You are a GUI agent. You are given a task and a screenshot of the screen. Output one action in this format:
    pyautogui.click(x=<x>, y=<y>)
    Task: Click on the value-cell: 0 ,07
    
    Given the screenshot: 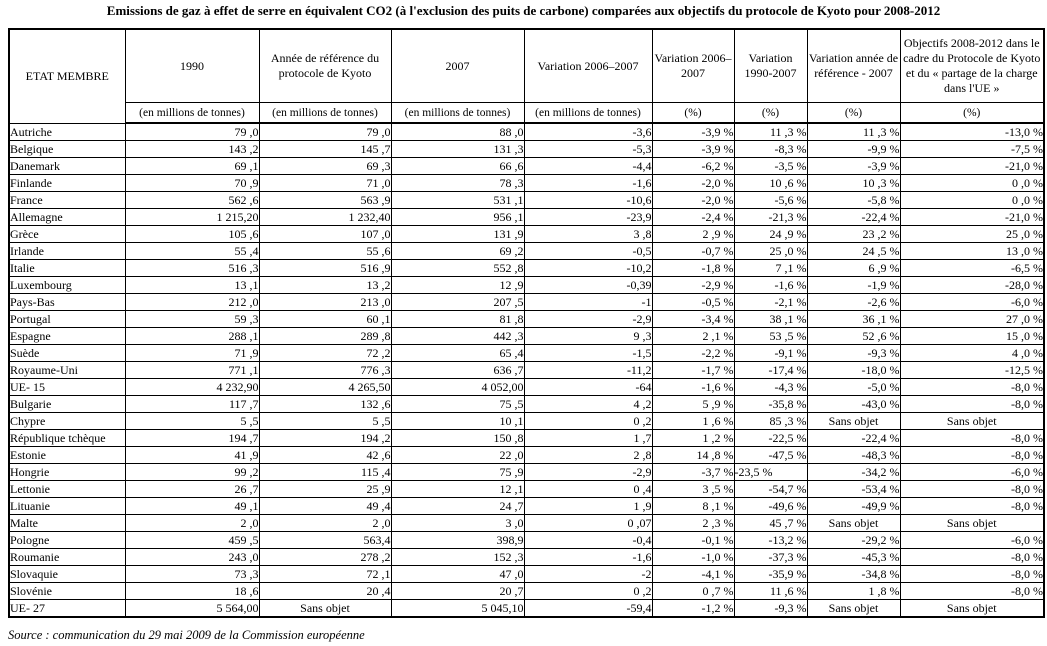 What is the action you would take?
    pyautogui.click(x=588, y=523)
    